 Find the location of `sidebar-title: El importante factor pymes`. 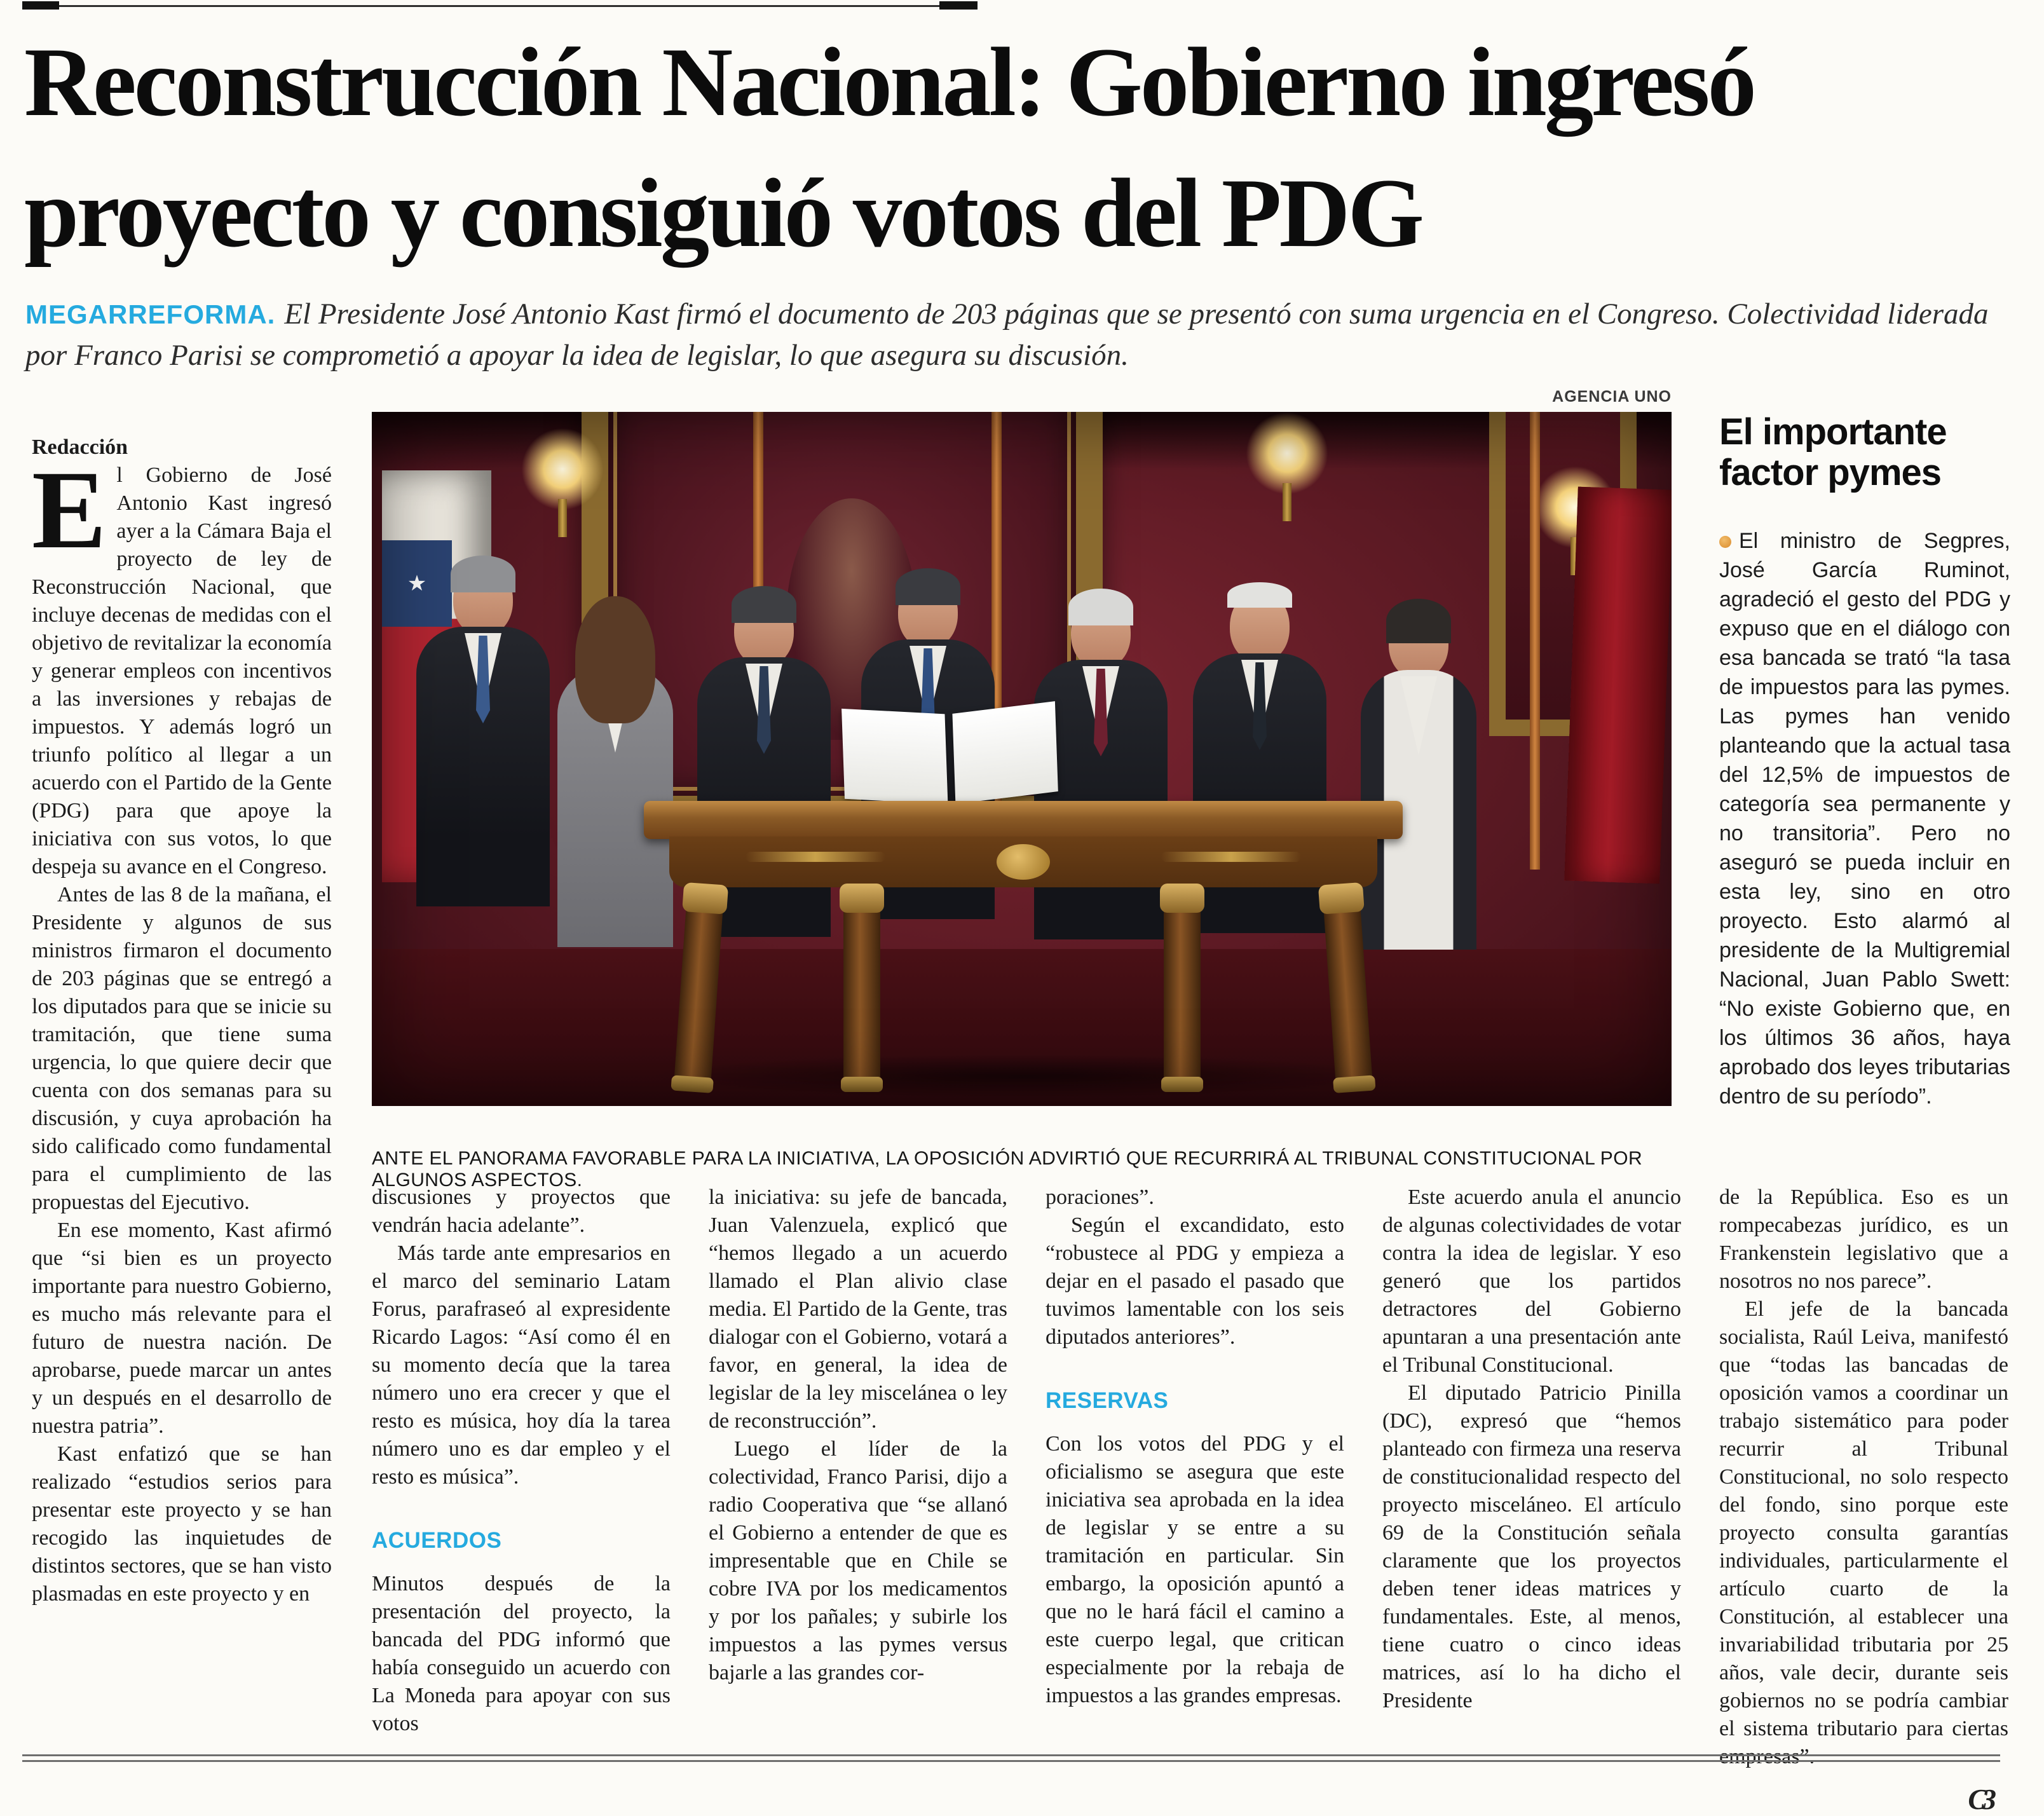

sidebar-title: El importante factor pymes is located at coordinates (1833, 452).